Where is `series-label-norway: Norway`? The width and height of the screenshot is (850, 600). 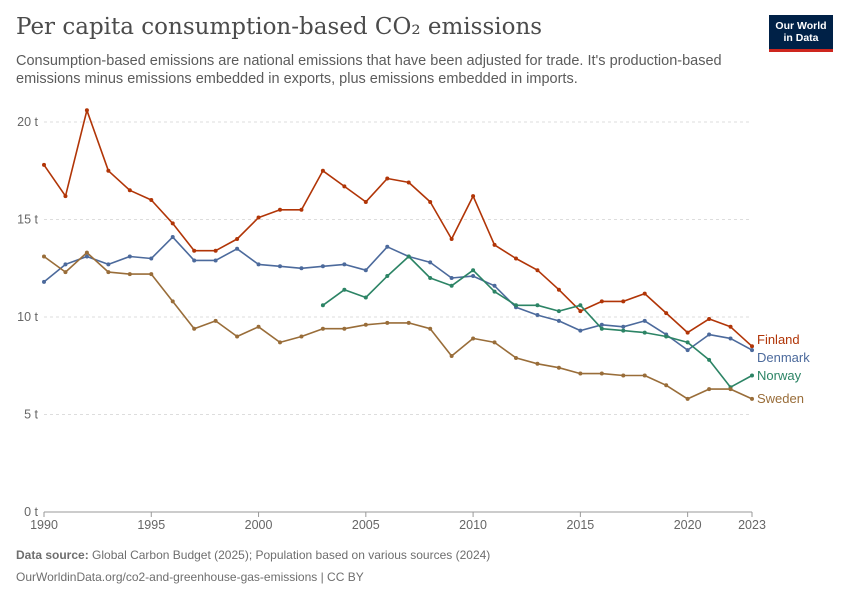 series-label-norway: Norway is located at coordinates (779, 375).